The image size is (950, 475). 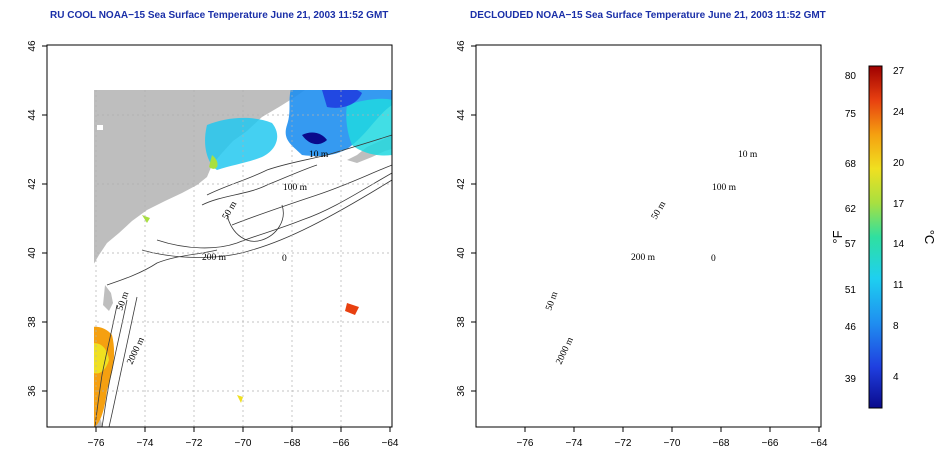 I want to click on fahrenheit-tick-label: 39, so click(x=851, y=379).